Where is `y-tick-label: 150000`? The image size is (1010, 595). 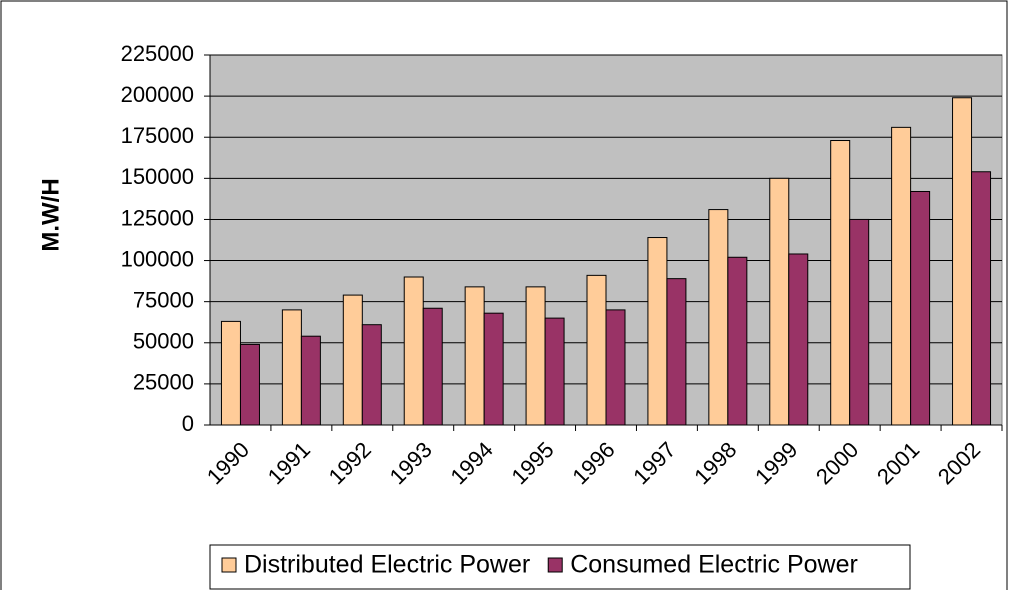
y-tick-label: 150000 is located at coordinates (157, 176).